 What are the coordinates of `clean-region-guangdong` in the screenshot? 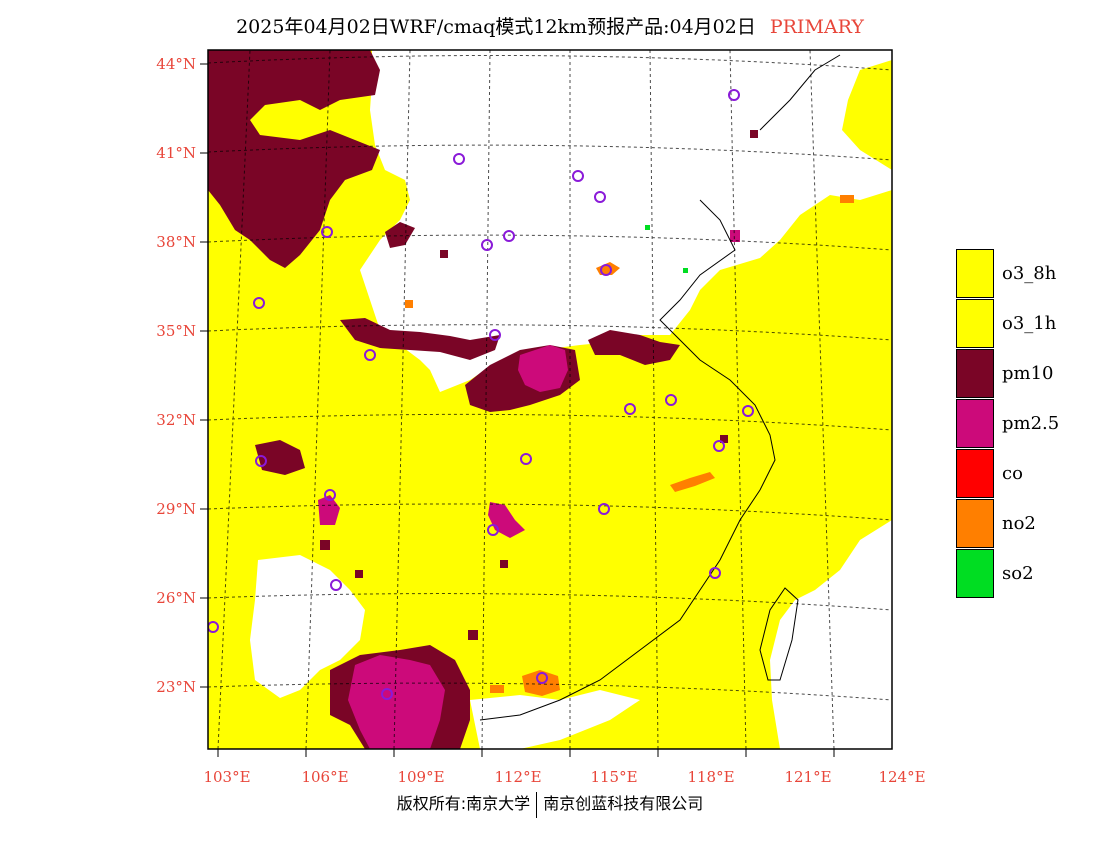 It's located at (555, 719).